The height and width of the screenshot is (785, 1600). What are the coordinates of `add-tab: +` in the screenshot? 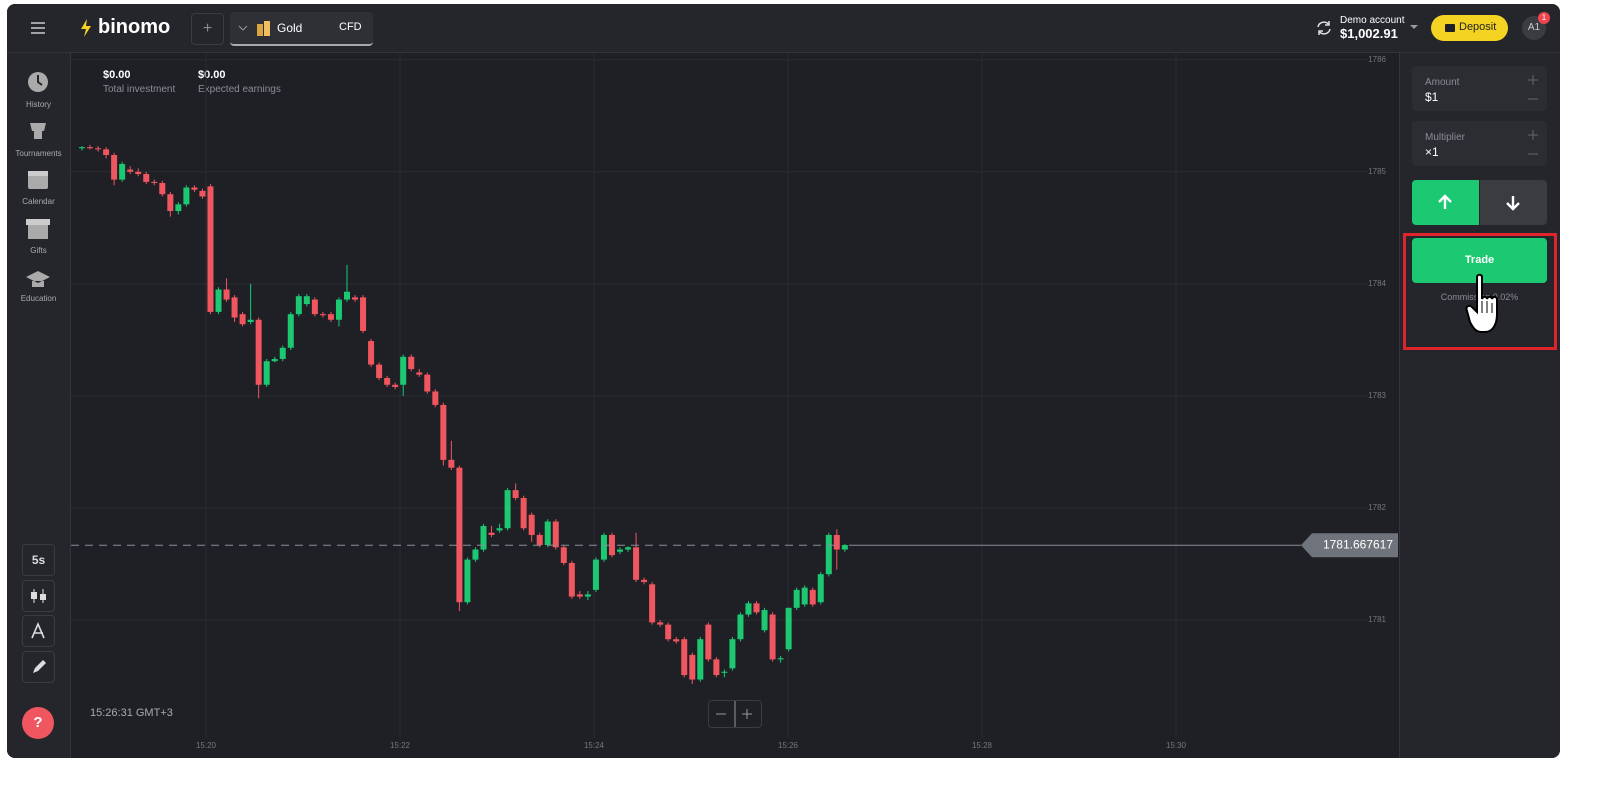 It's located at (207, 29).